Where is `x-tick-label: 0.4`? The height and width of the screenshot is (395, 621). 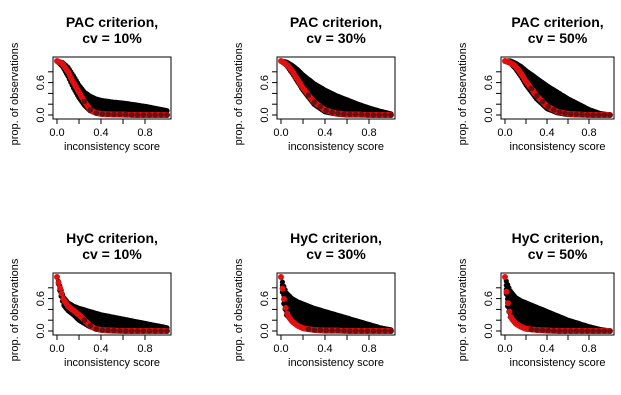
x-tick-label: 0.4 is located at coordinates (324, 349).